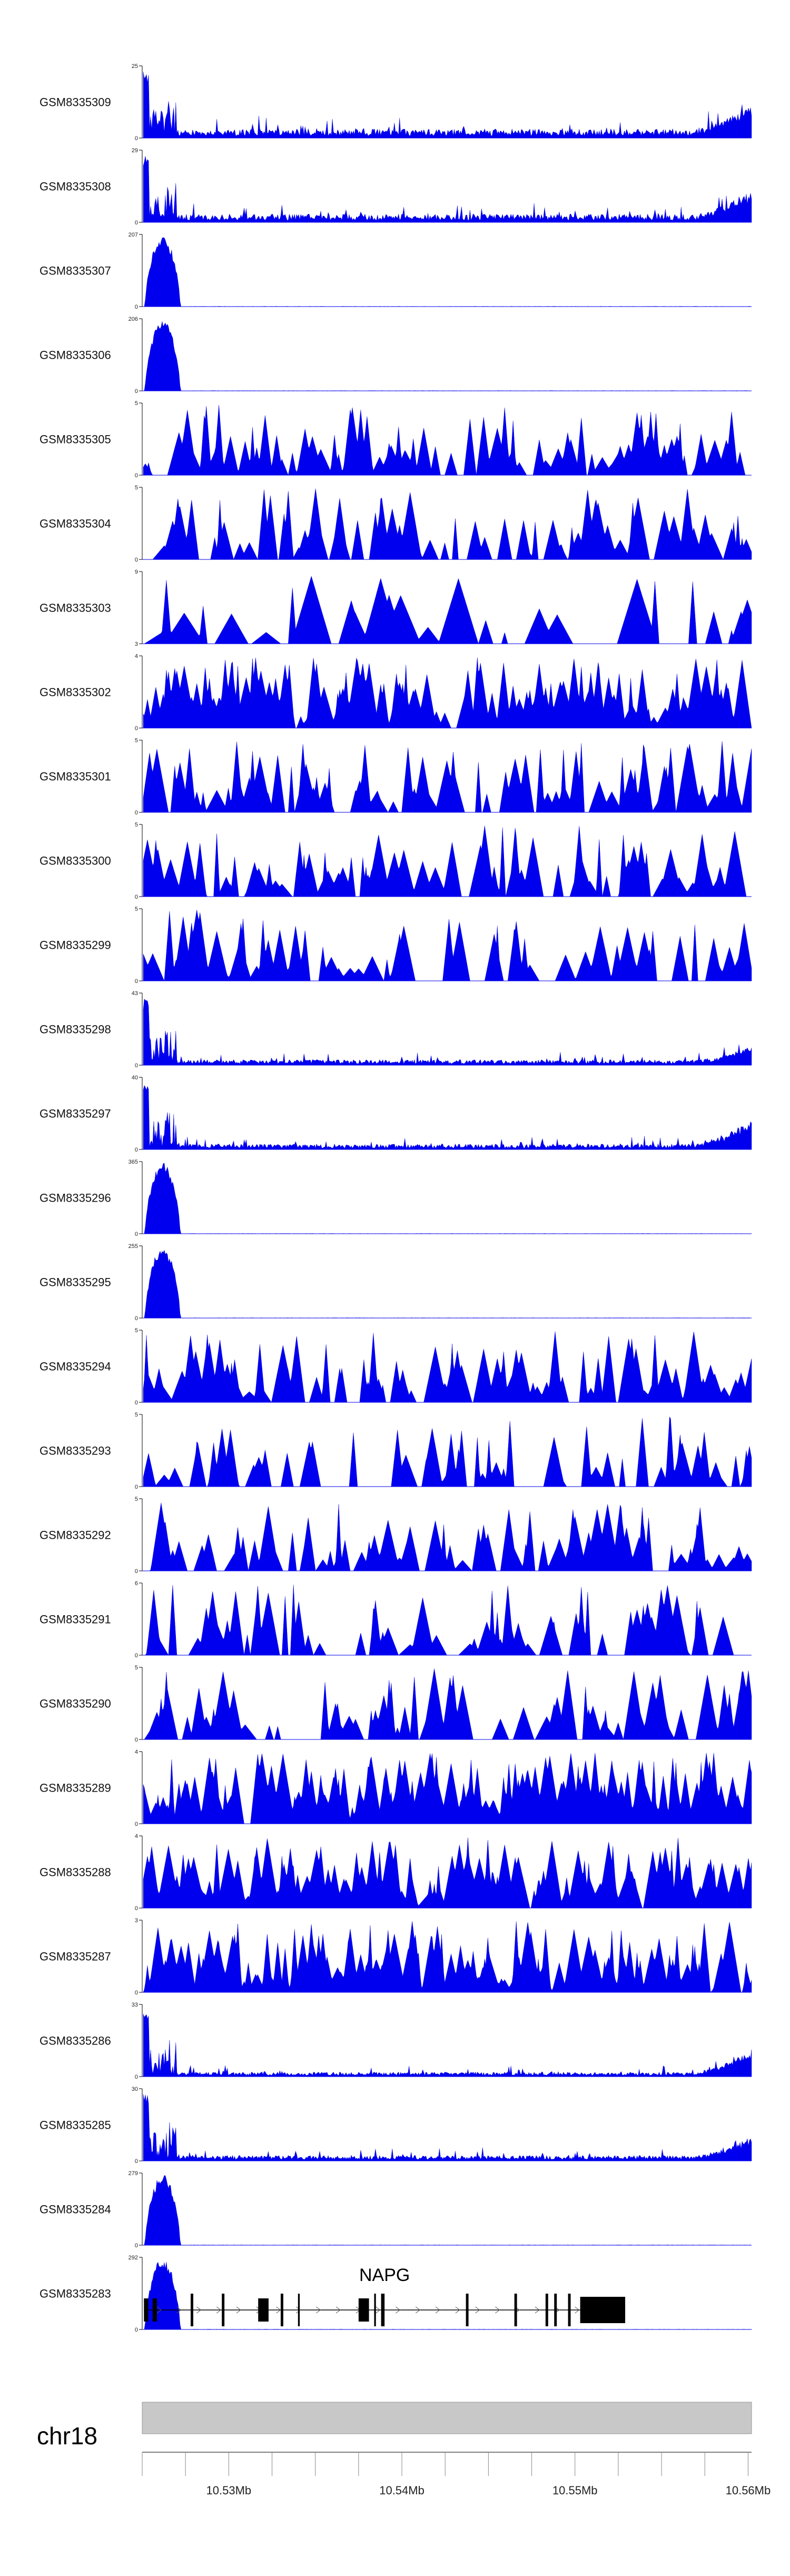  Describe the element at coordinates (136, 644) in the screenshot. I see `track-ymin-label: 3` at that location.